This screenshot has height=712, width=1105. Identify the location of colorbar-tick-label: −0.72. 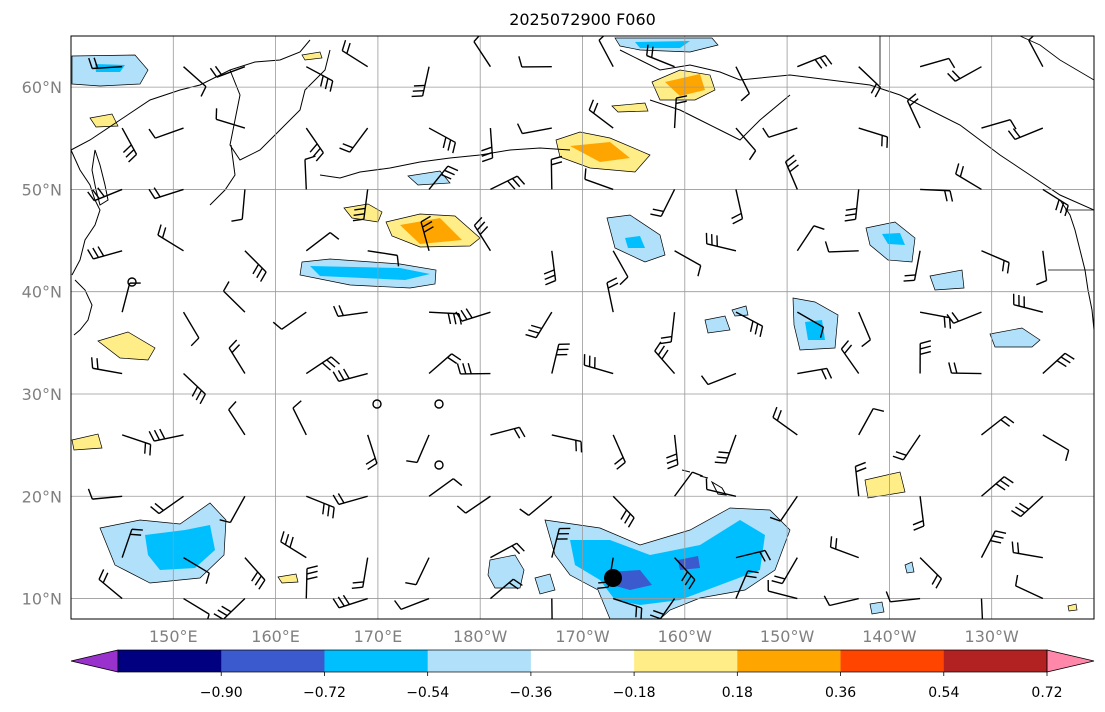
(324, 693).